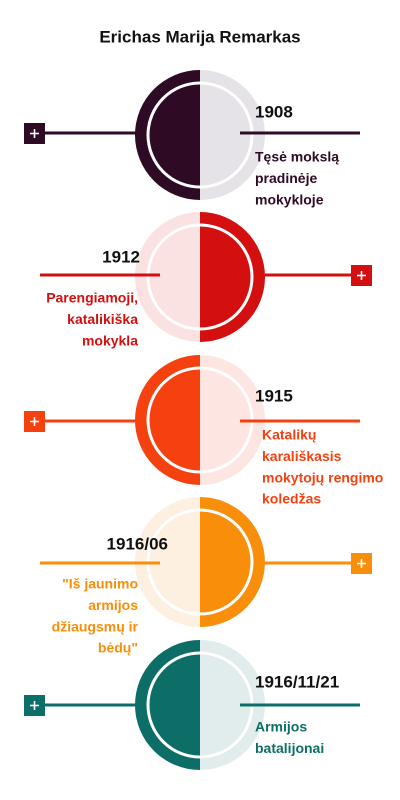 The width and height of the screenshot is (400, 800). What do you see at coordinates (95, 626) in the screenshot?
I see `event-text: džiaugsmų ir` at bounding box center [95, 626].